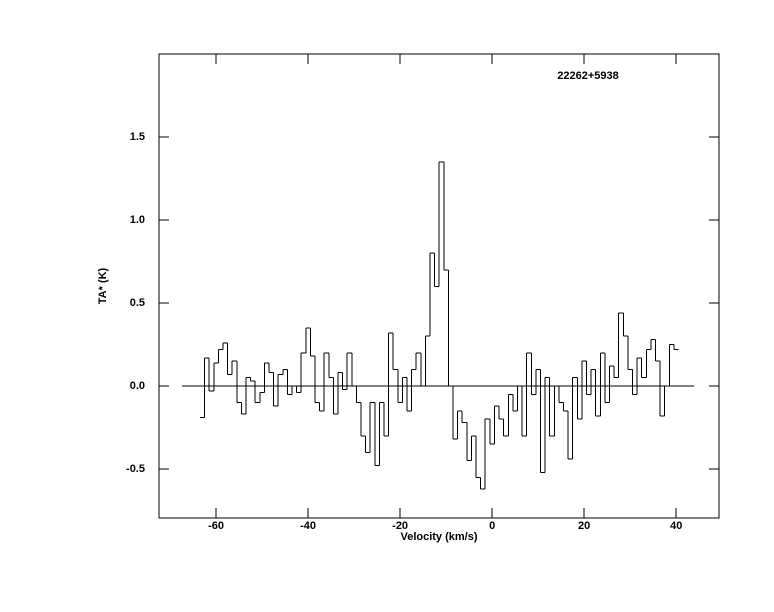 The height and width of the screenshot is (612, 774). Describe the element at coordinates (137, 137) in the screenshot. I see `y-tick-label: 1.5` at that location.